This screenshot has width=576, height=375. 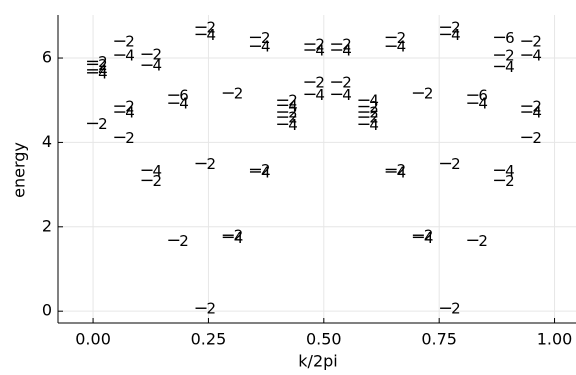 I want to click on y-axis-label: energy, so click(x=19, y=170).